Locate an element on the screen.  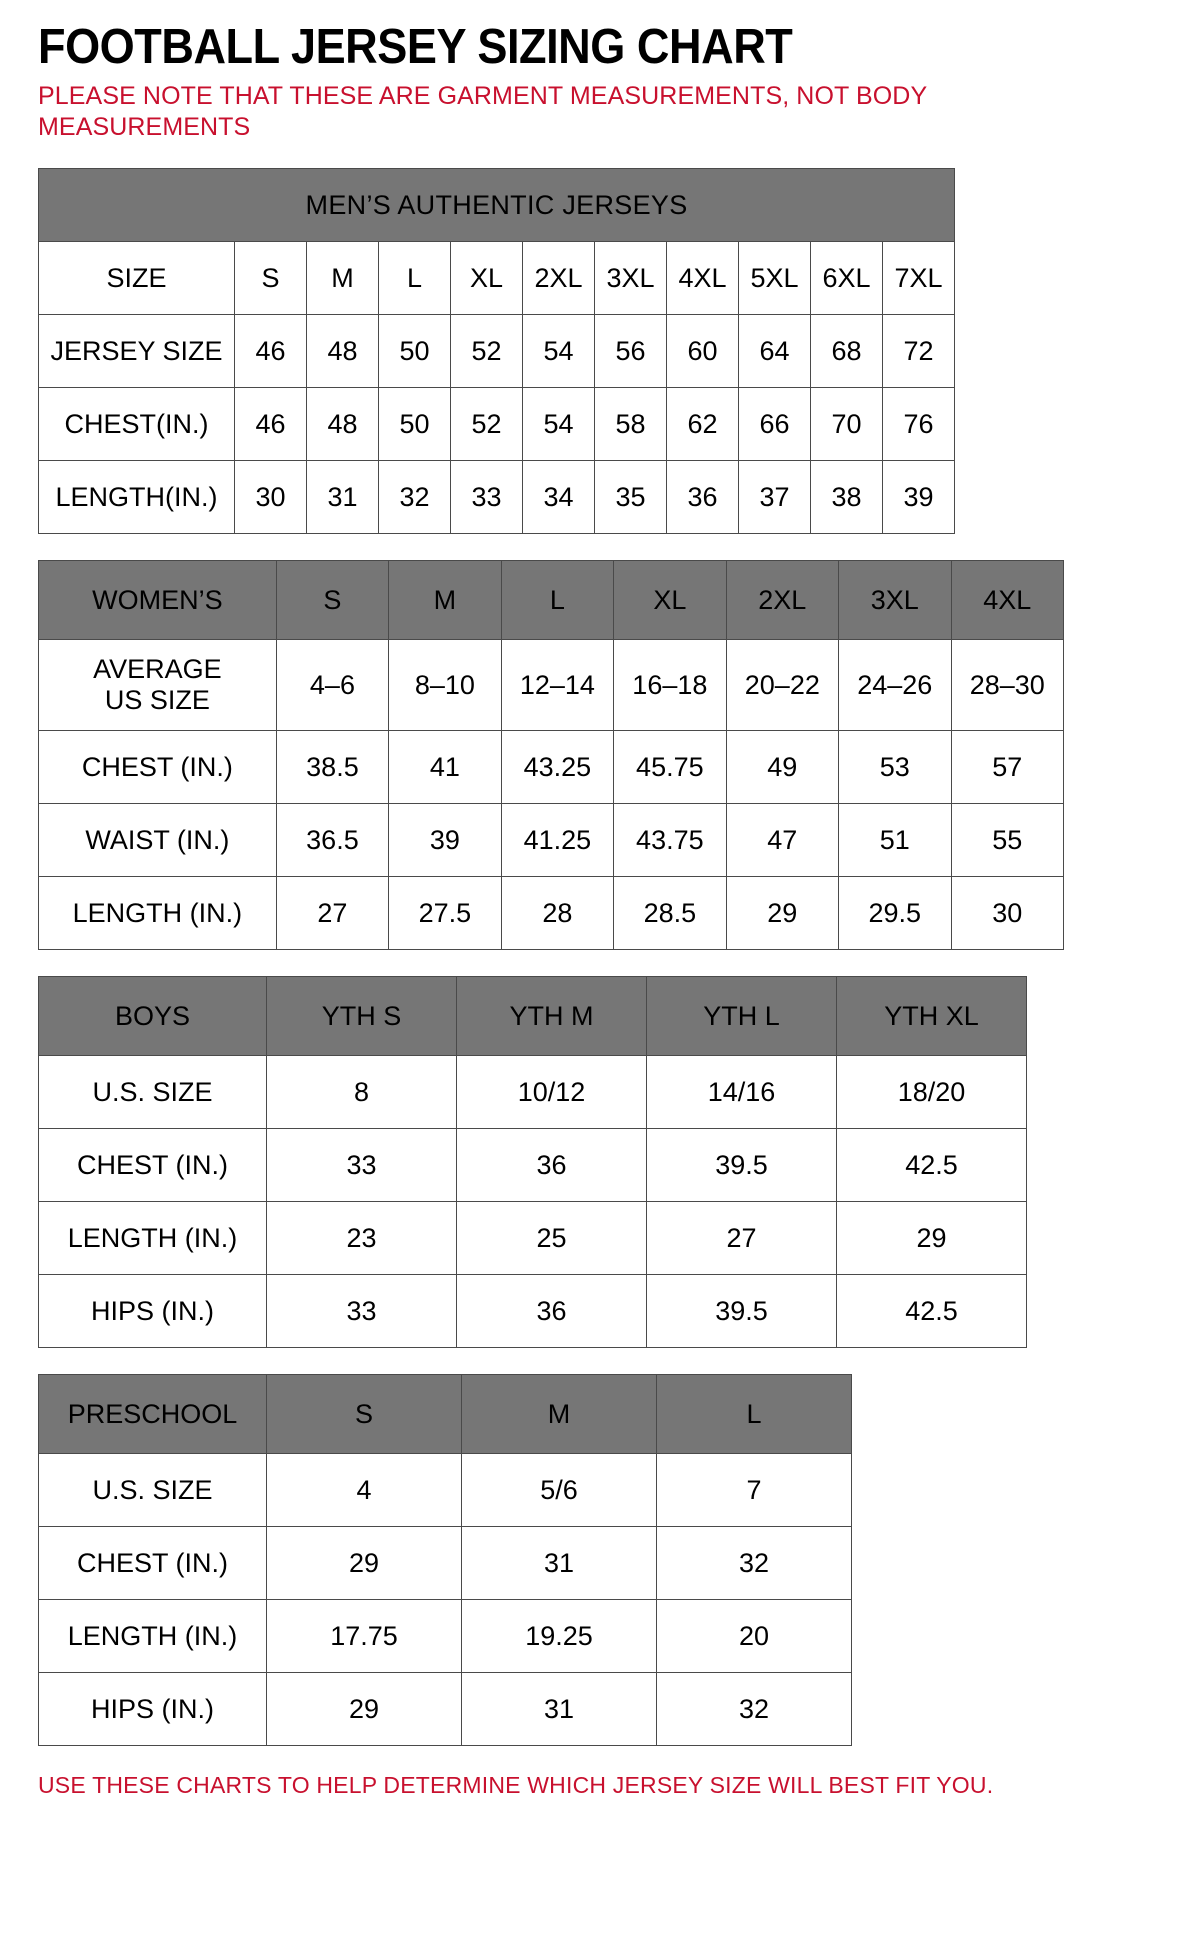
table-row: LENGTH (IN.) 17.75 19.25 20 is located at coordinates (445, 1636).